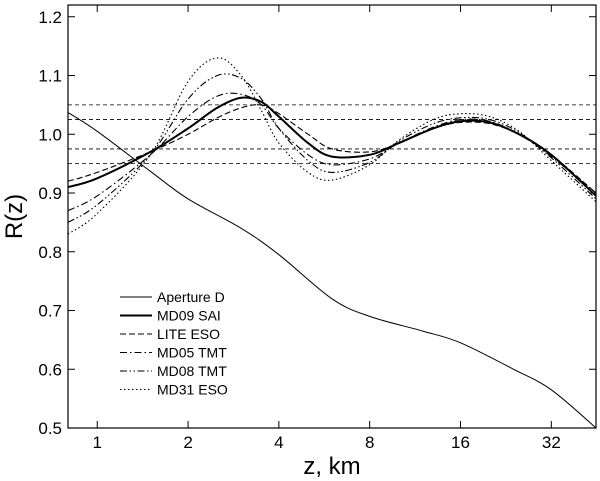  I want to click on legend-label: MD31 ESO, so click(192, 390).